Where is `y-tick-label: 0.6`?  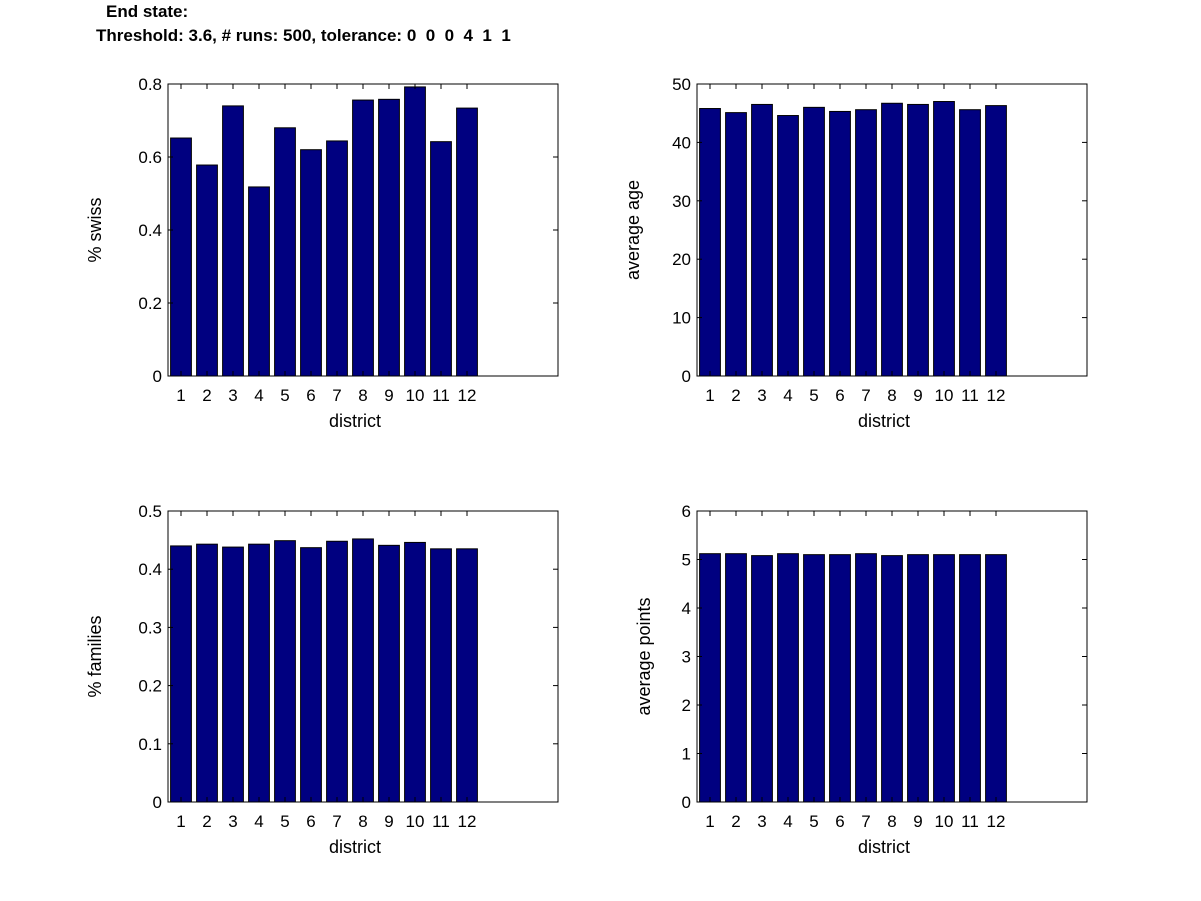 y-tick-label: 0.6 is located at coordinates (150, 157).